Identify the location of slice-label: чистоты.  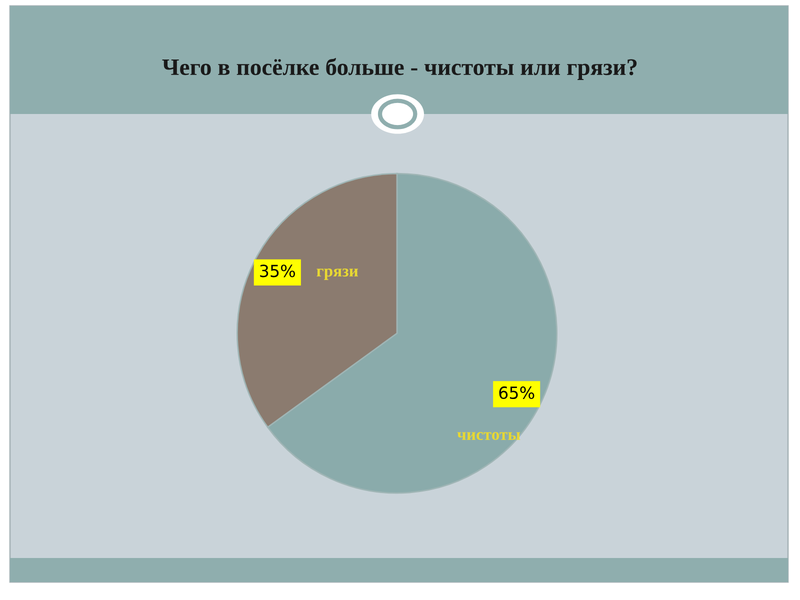
(488, 436).